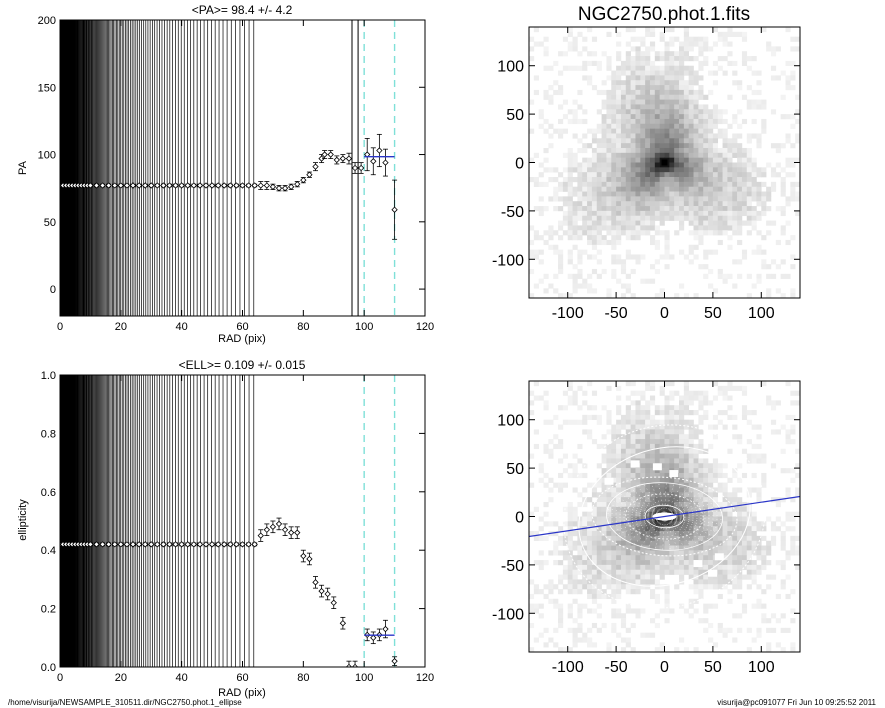 The height and width of the screenshot is (708, 885). What do you see at coordinates (242, 327) in the screenshot?
I see `x-tick-label: 60` at bounding box center [242, 327].